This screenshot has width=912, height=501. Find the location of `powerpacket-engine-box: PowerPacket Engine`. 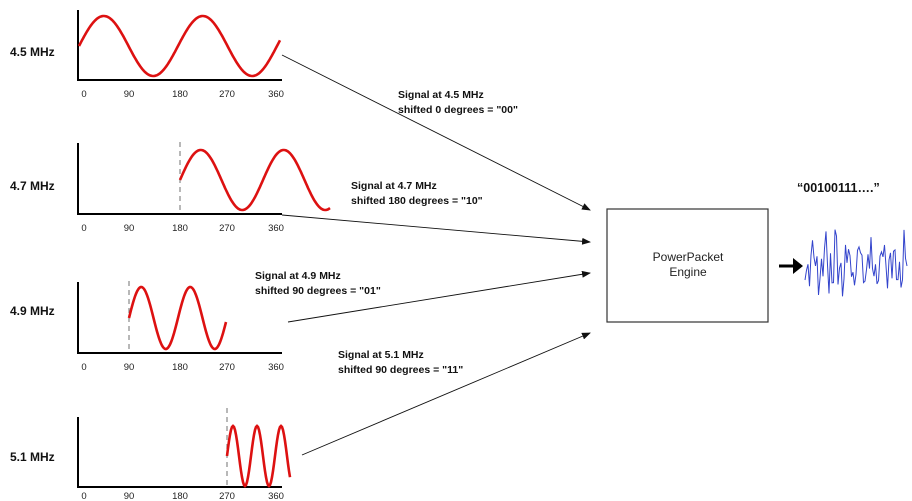

powerpacket-engine-box: PowerPacket Engine is located at coordinates (687, 265).